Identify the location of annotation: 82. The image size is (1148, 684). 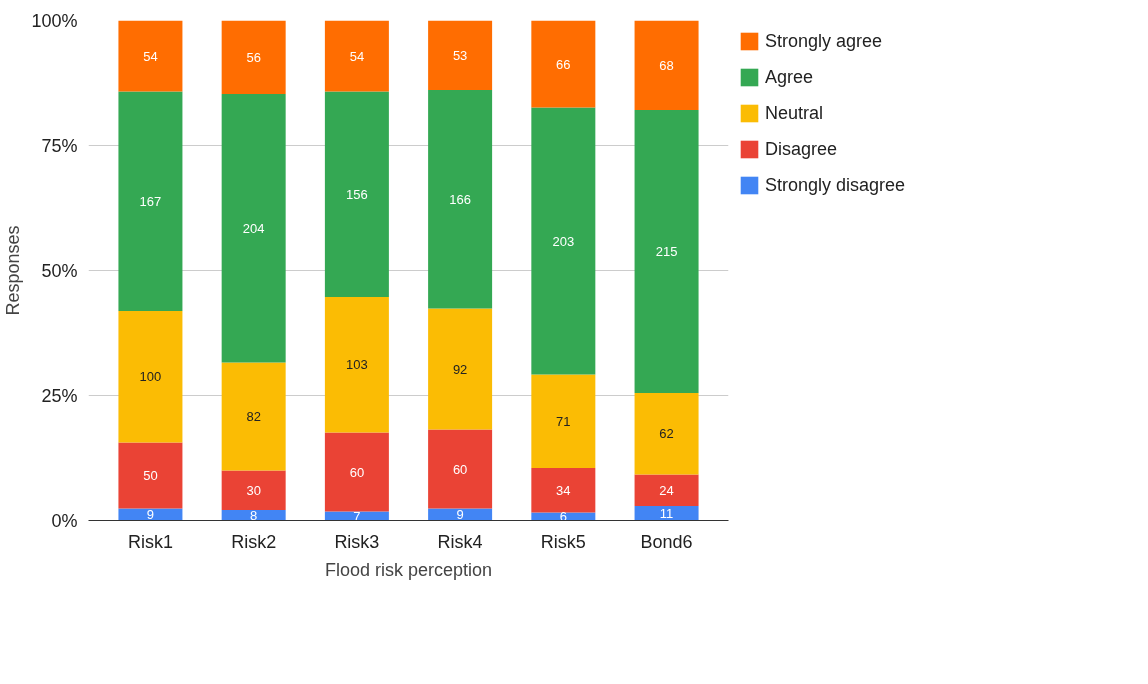
(253, 416).